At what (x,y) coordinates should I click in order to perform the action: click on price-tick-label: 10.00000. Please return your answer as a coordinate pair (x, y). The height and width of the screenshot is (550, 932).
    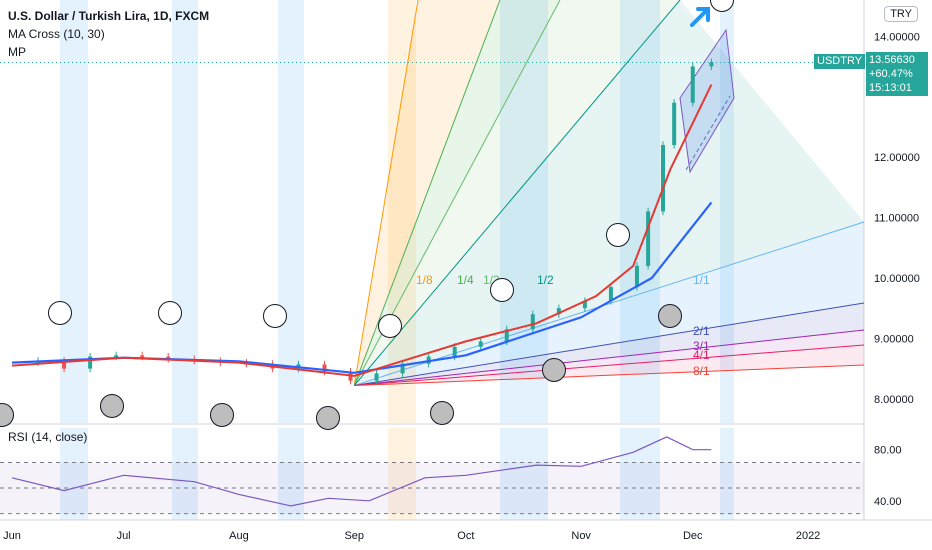
    Looking at the image, I should click on (897, 279).